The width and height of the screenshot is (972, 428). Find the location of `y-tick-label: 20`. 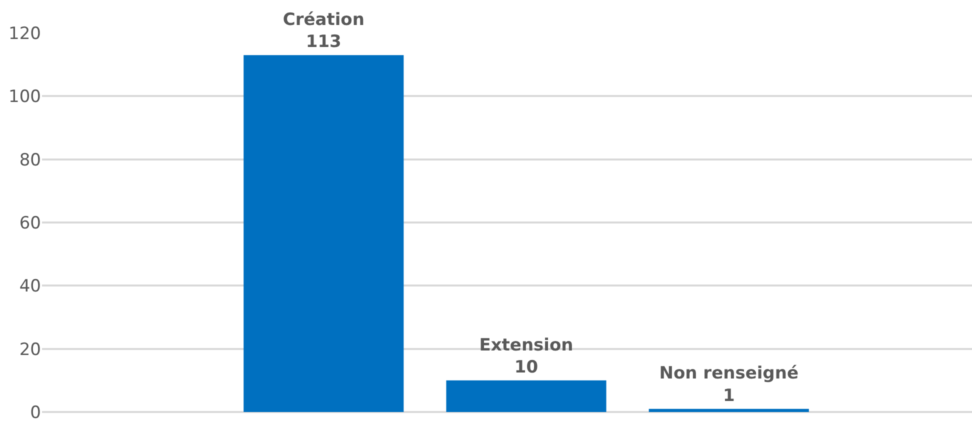

y-tick-label: 20 is located at coordinates (30, 350).